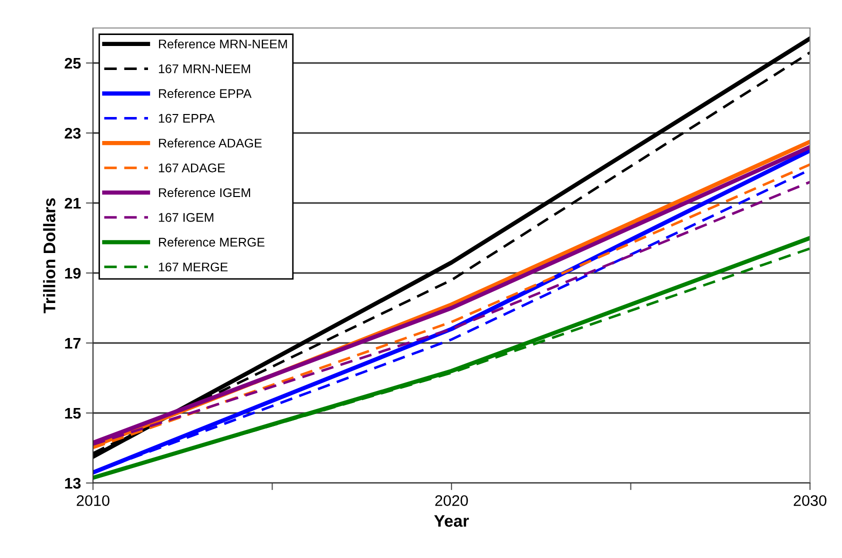 This screenshot has height=558, width=842. Describe the element at coordinates (204, 69) in the screenshot. I see `legend-label: 167 MRN-NEEM` at that location.